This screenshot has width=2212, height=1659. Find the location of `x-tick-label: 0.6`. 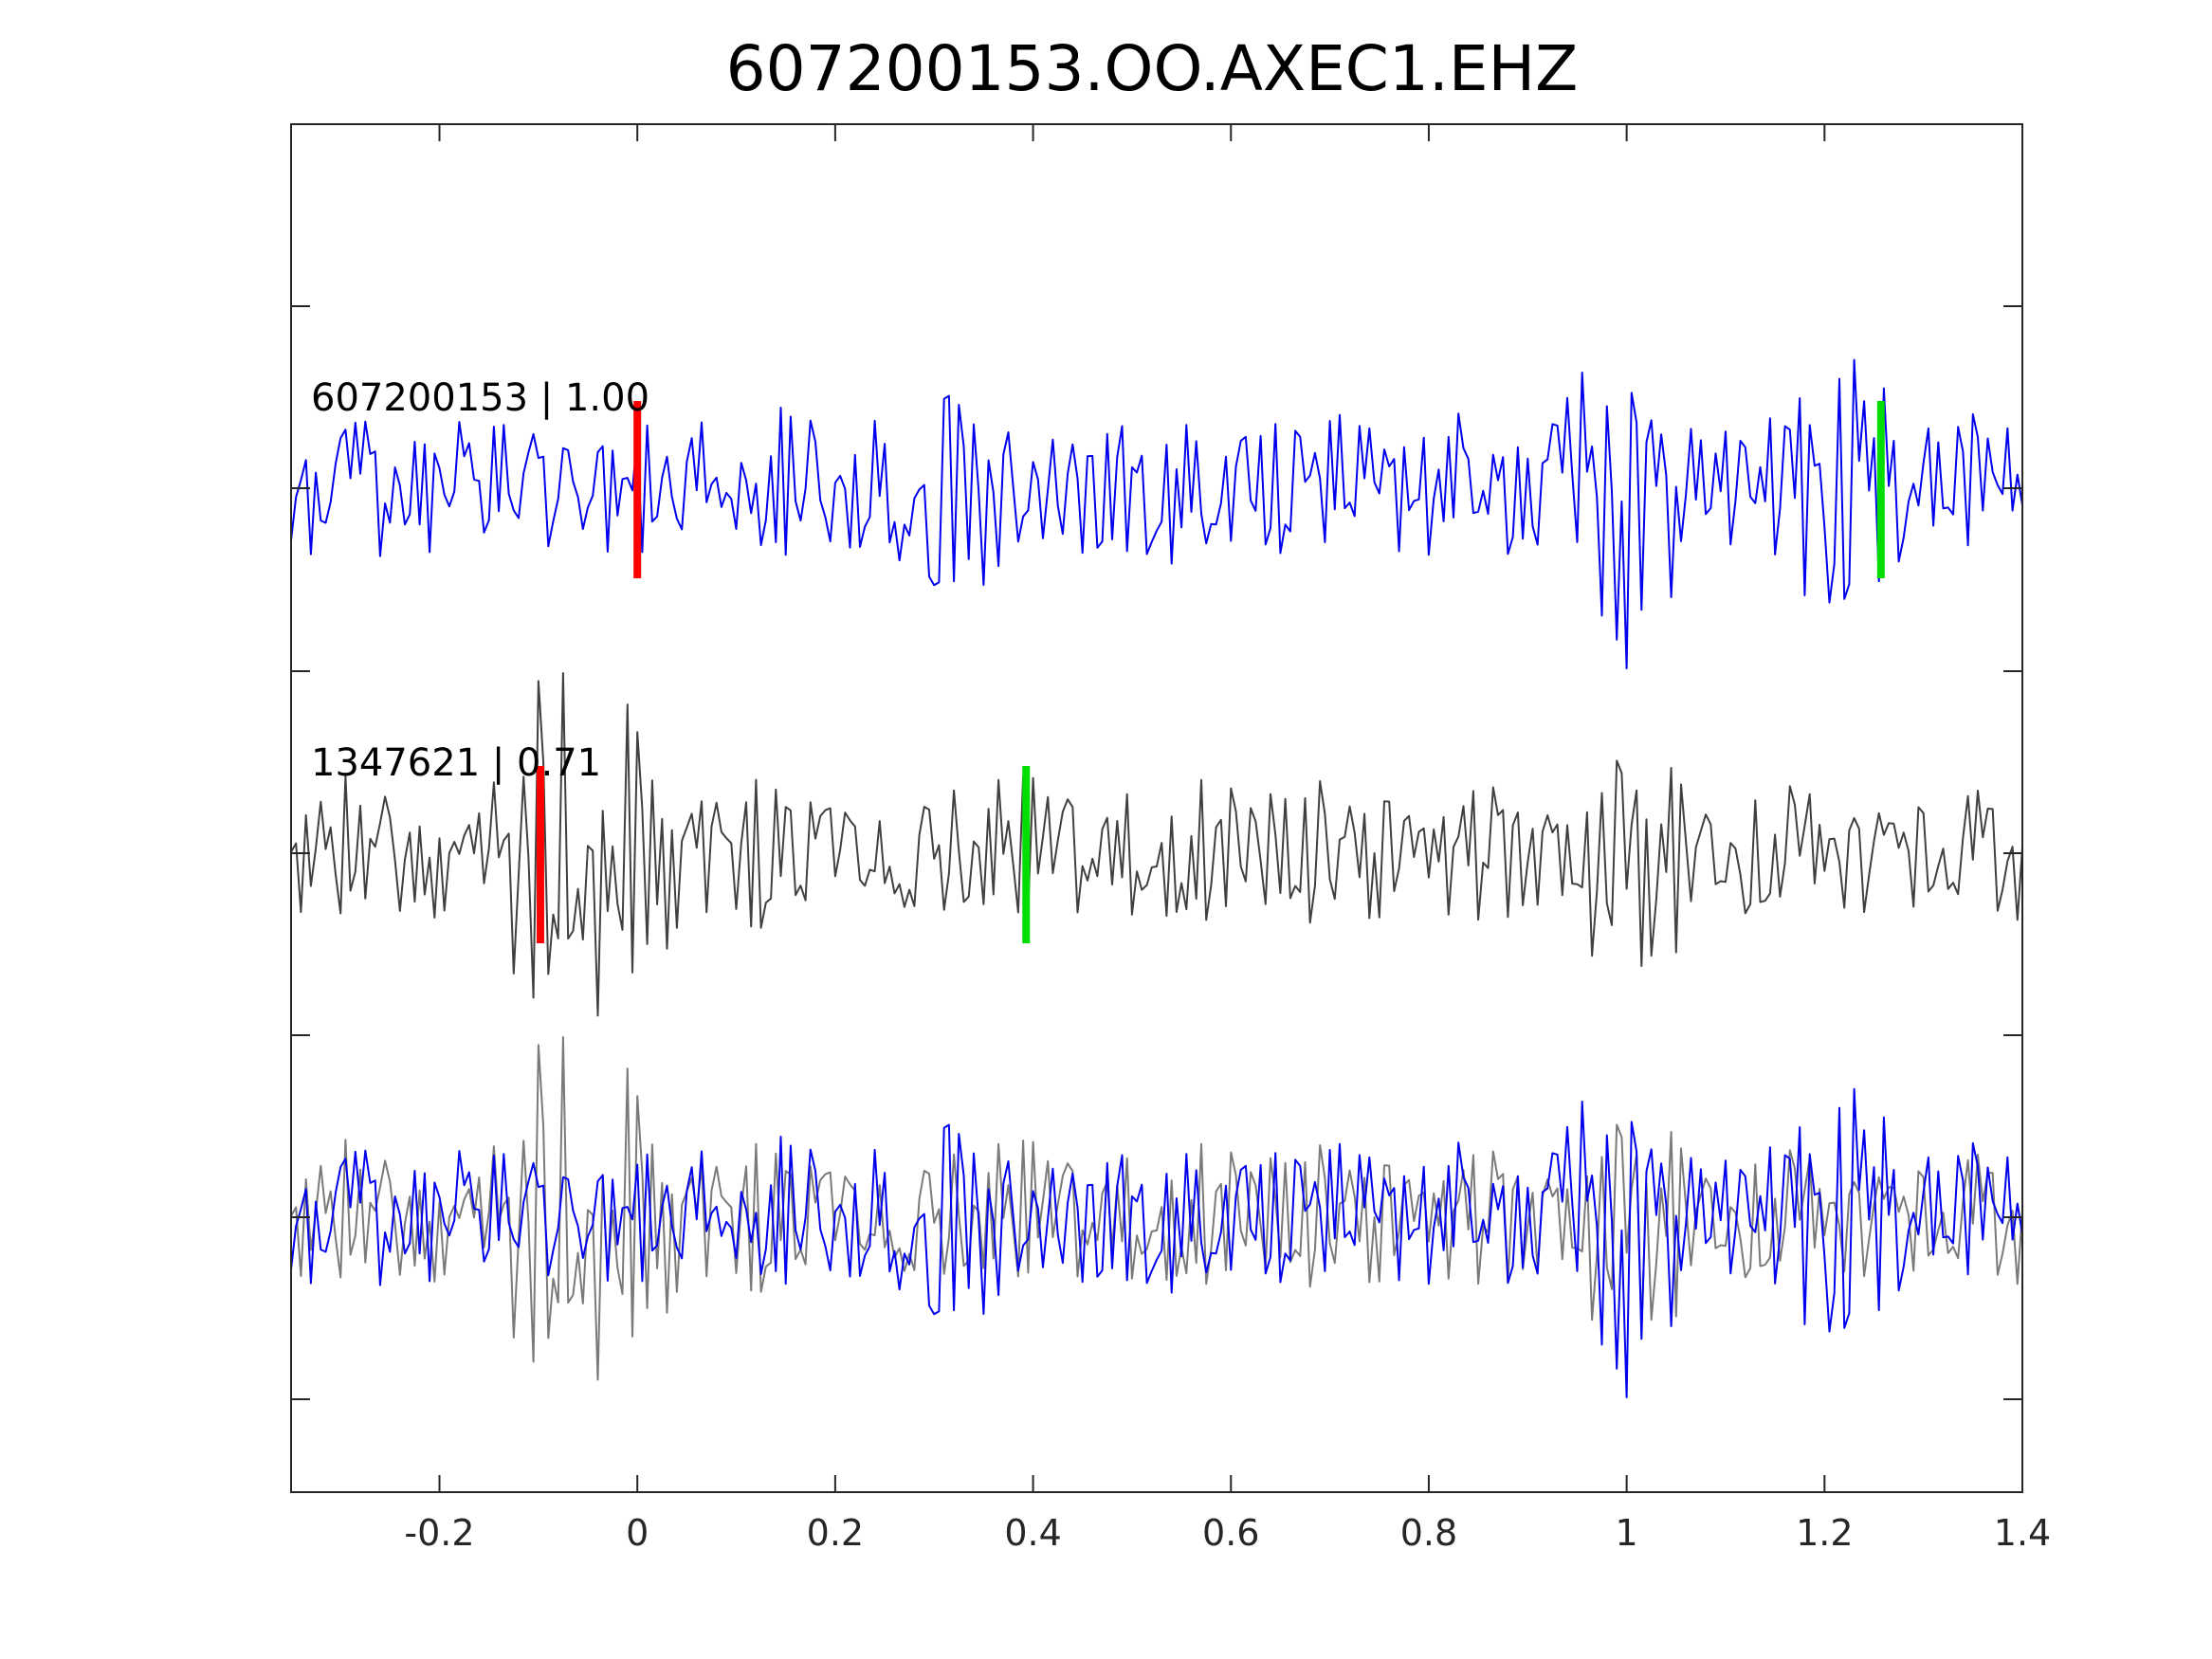

x-tick-label: 0.6 is located at coordinates (1230, 1533).